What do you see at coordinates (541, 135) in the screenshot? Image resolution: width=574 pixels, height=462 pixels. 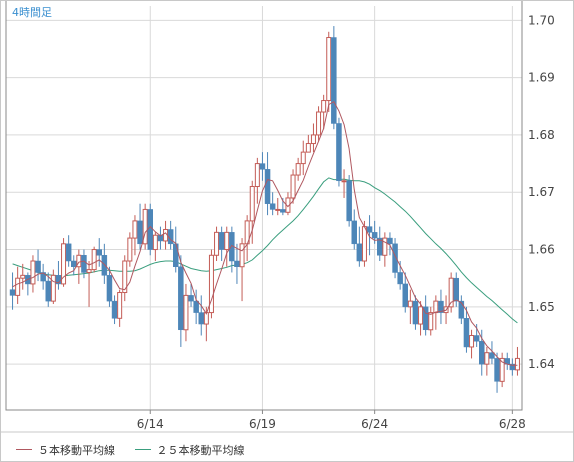 I see `y-tick-label: 1.68` at bounding box center [541, 135].